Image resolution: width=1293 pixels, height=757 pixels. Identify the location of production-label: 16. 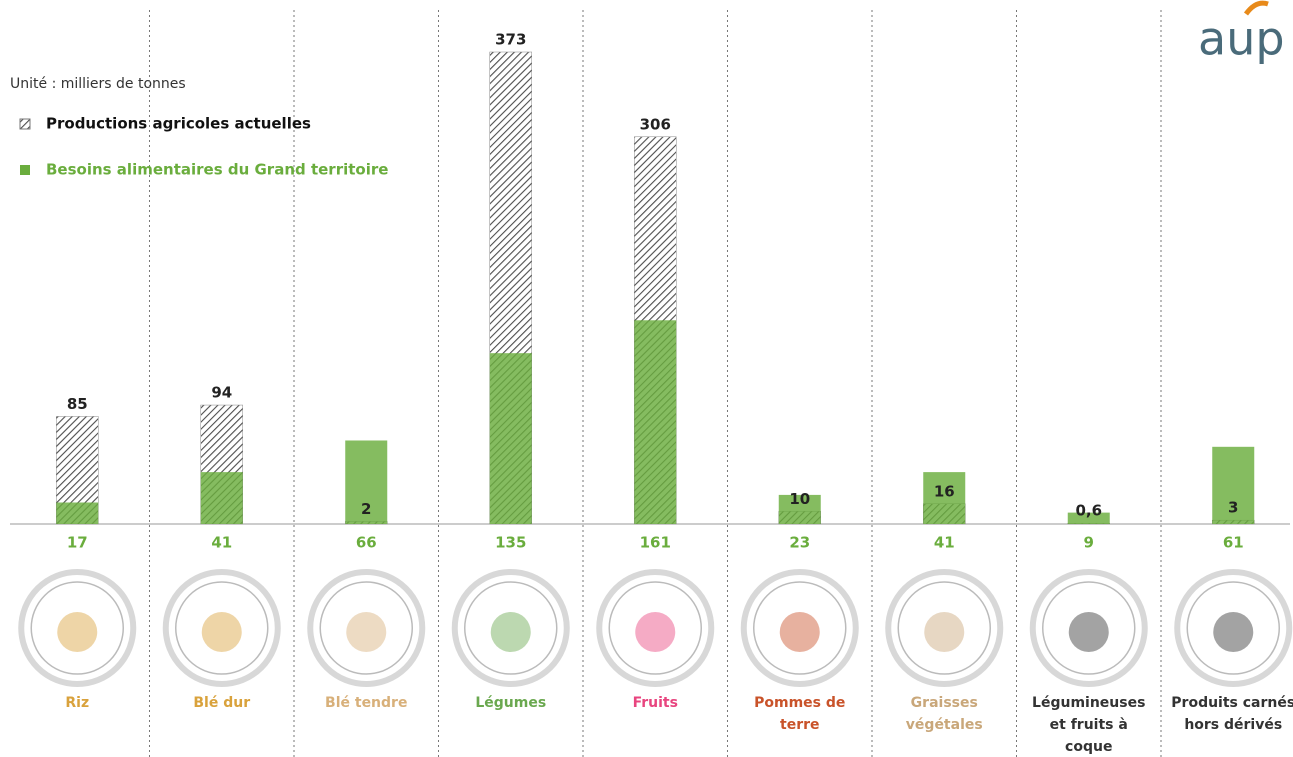
(944, 491).